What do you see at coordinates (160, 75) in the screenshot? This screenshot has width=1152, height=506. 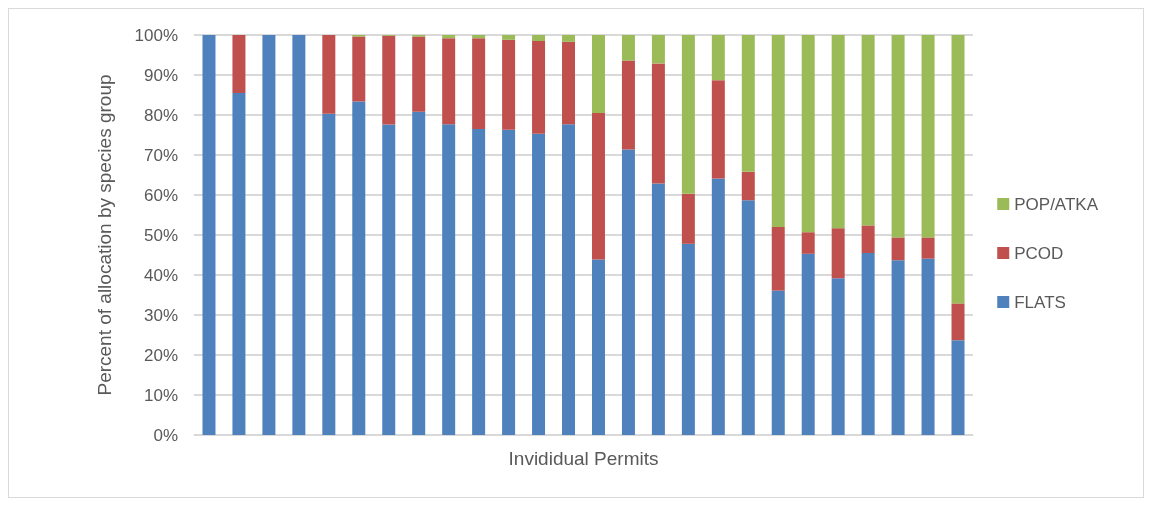 I see `y-tick-label: 90%` at bounding box center [160, 75].